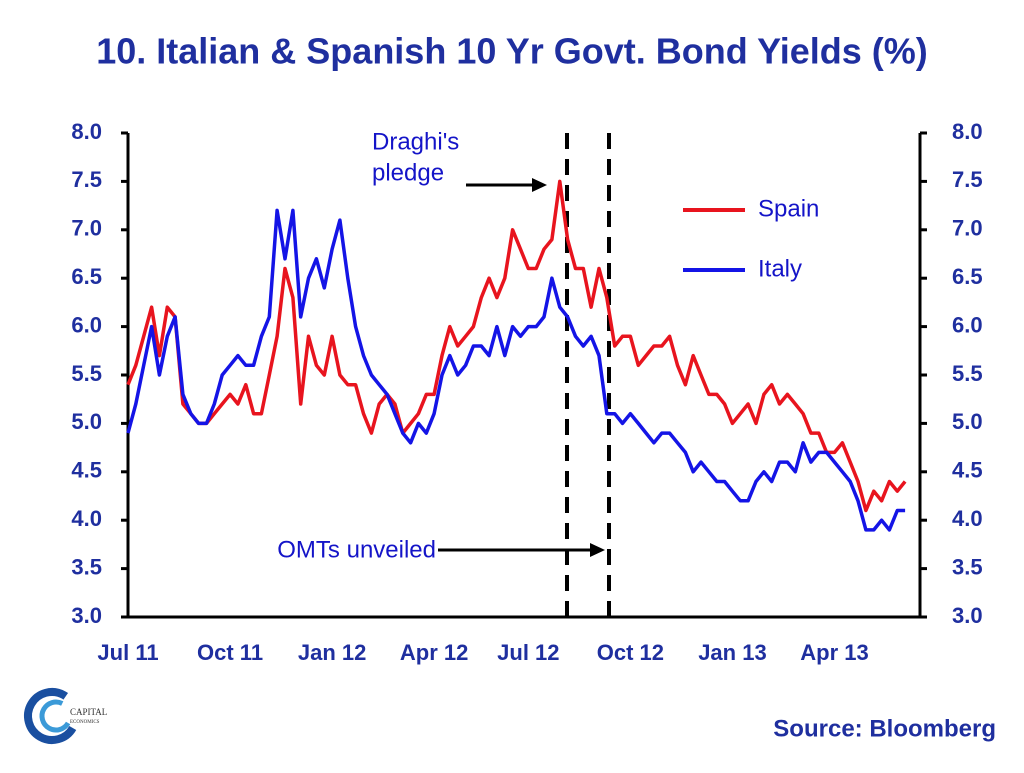 The height and width of the screenshot is (773, 1024). Describe the element at coordinates (780, 268) in the screenshot. I see `legend-label: Italy` at that location.